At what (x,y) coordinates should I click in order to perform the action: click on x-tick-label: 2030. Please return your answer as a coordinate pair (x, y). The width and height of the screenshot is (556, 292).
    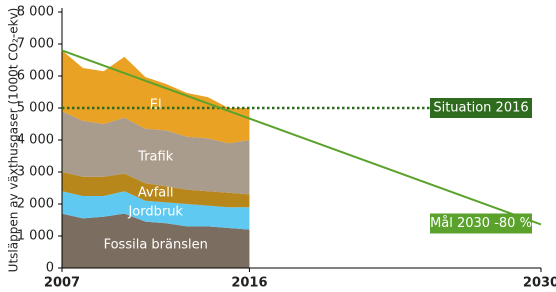
    Looking at the image, I should click on (539, 283).